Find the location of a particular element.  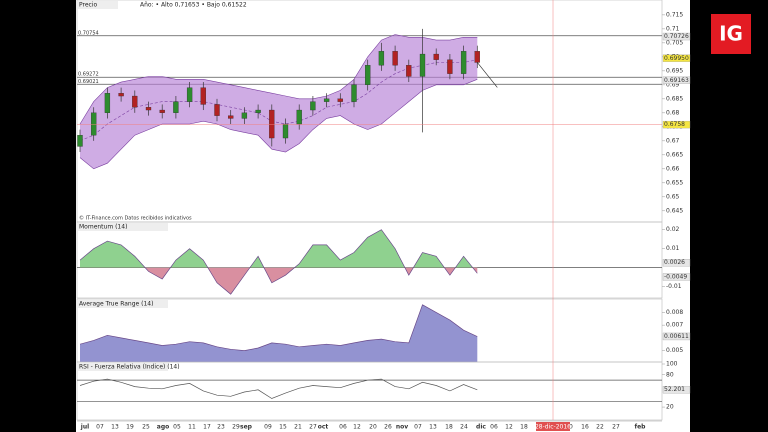

level-label: 0.70754 is located at coordinates (88, 33).